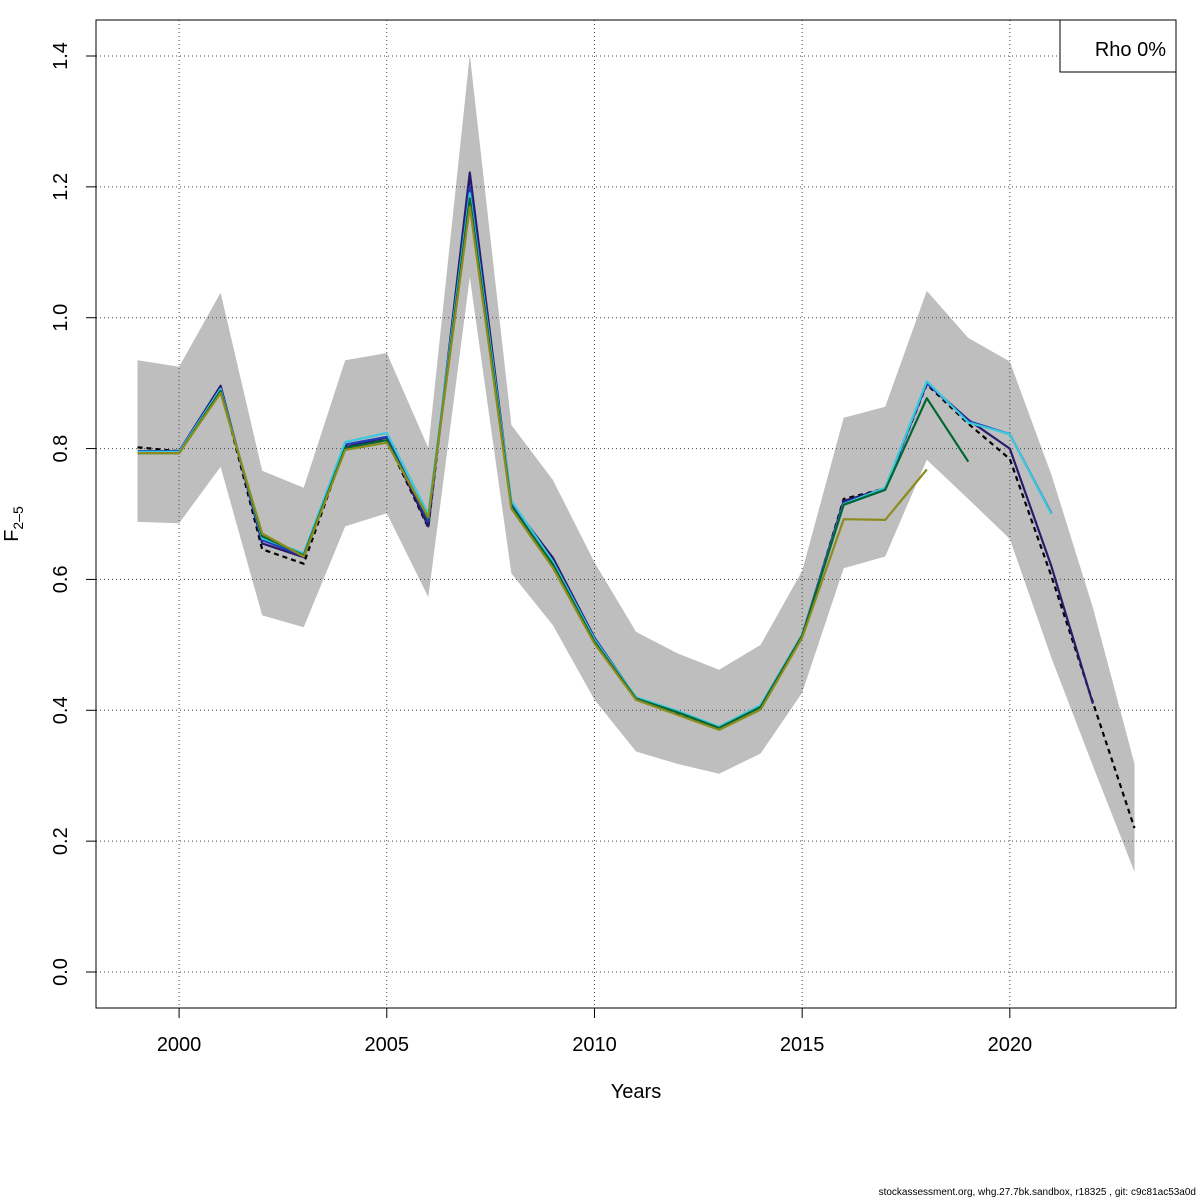 This screenshot has height=1200, width=1200. Describe the element at coordinates (61, 187) in the screenshot. I see `y-tick-label-6: 1.2` at that location.